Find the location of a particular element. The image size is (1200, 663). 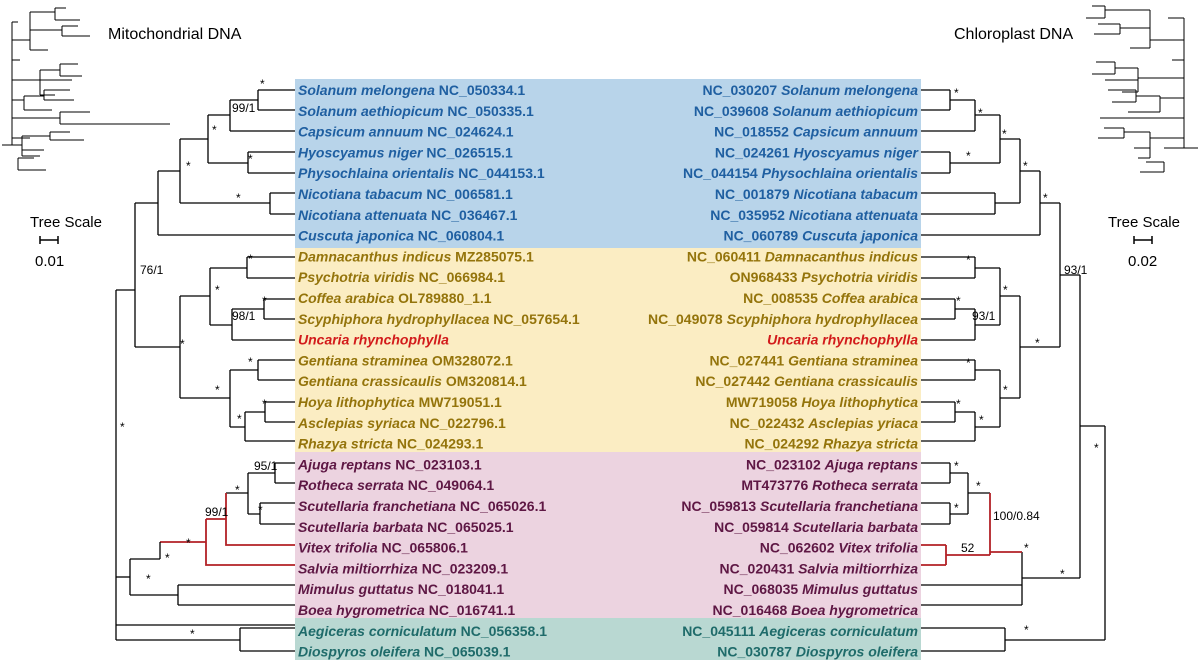

chloro-accession: NC_027441 is located at coordinates (748, 360).